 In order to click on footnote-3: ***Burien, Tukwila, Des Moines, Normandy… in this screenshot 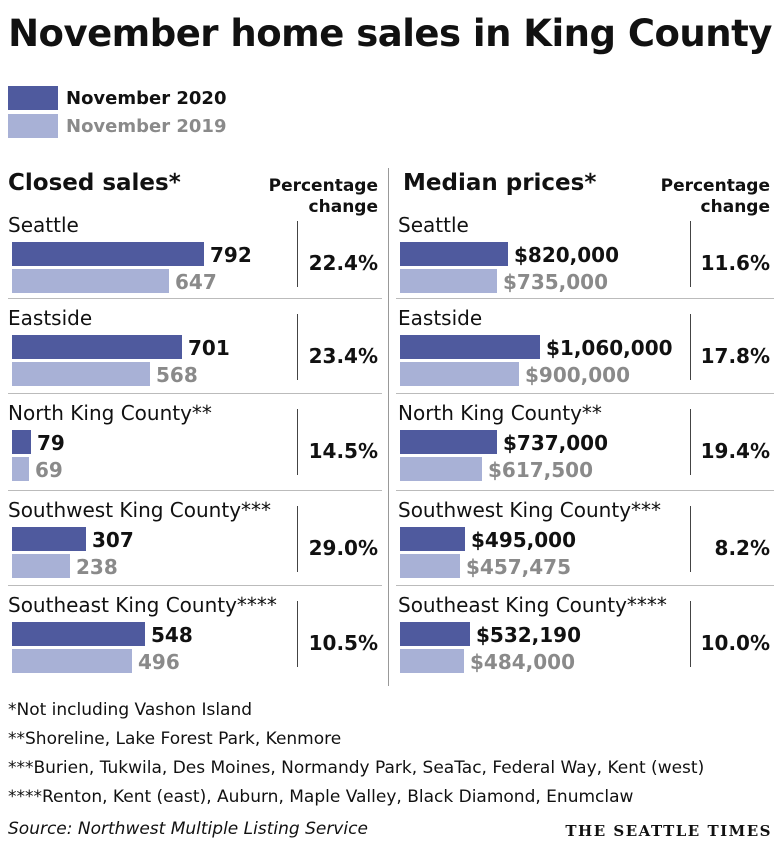, I will do `click(356, 768)`.